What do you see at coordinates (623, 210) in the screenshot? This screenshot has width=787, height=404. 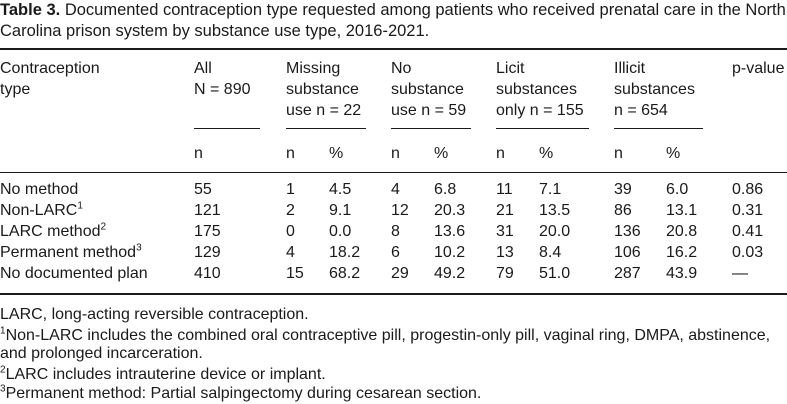 I see `cell-illicit-n: 86` at bounding box center [623, 210].